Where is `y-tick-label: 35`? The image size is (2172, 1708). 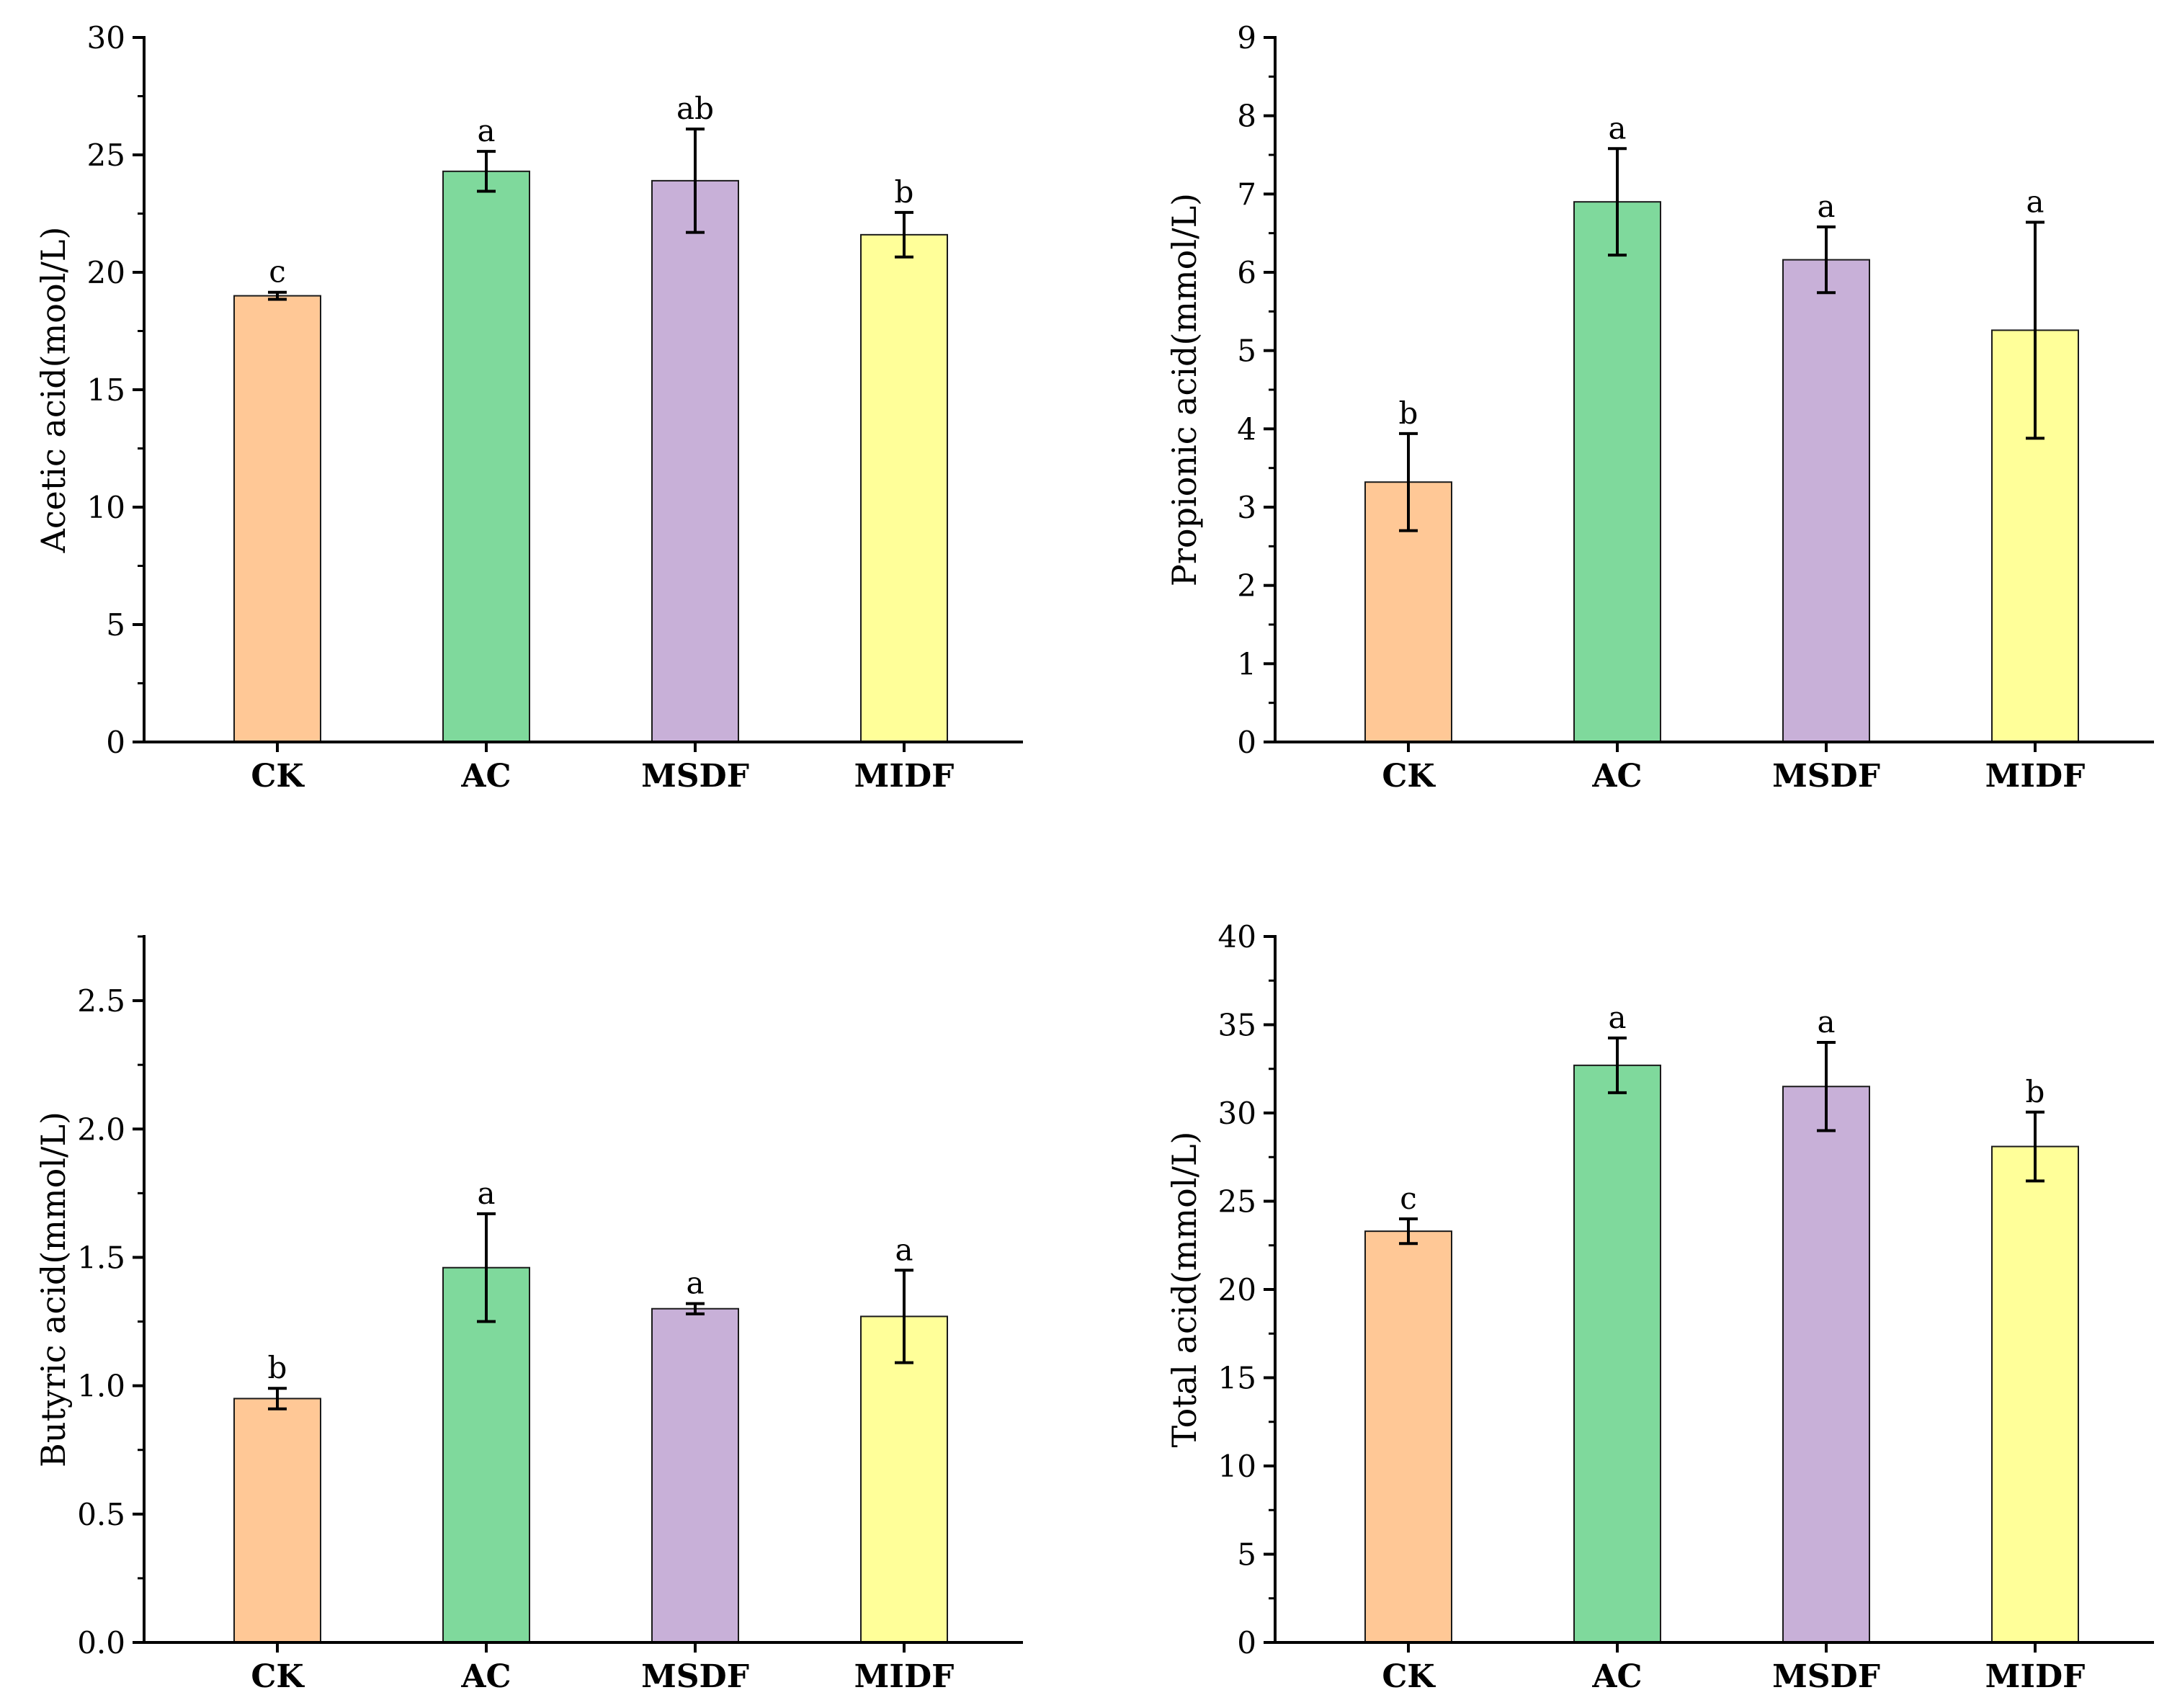 y-tick-label: 35 is located at coordinates (1237, 1025).